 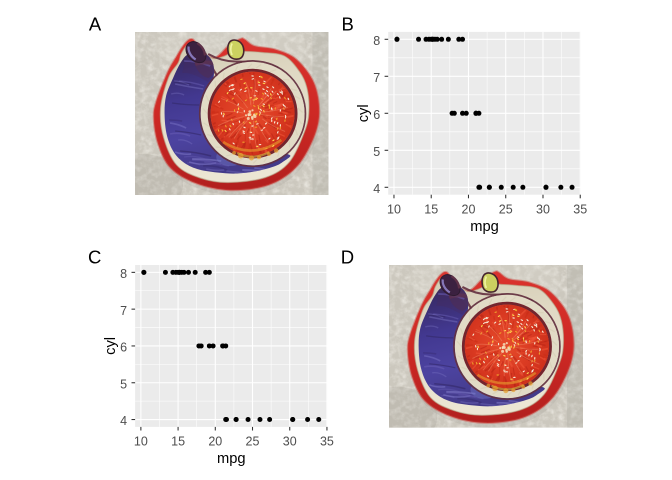 I want to click on svg-text: B, so click(x=348, y=24).